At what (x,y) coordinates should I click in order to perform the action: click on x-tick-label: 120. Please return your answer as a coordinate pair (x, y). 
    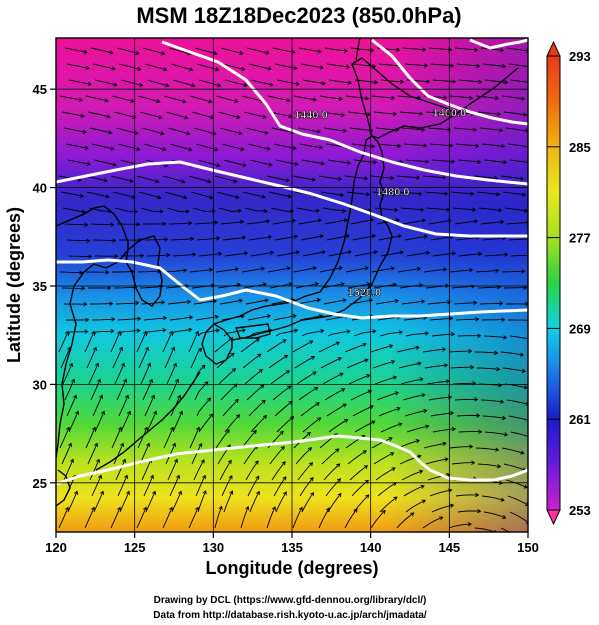
    Looking at the image, I should click on (56, 547).